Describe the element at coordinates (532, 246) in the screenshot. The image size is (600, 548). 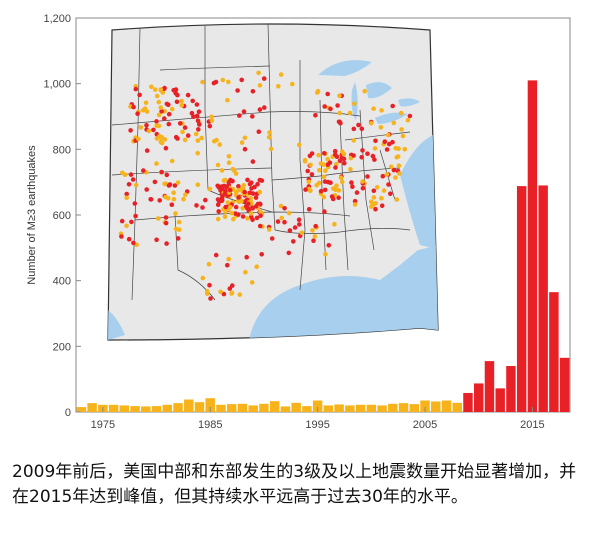
I see `bar-2015` at that location.